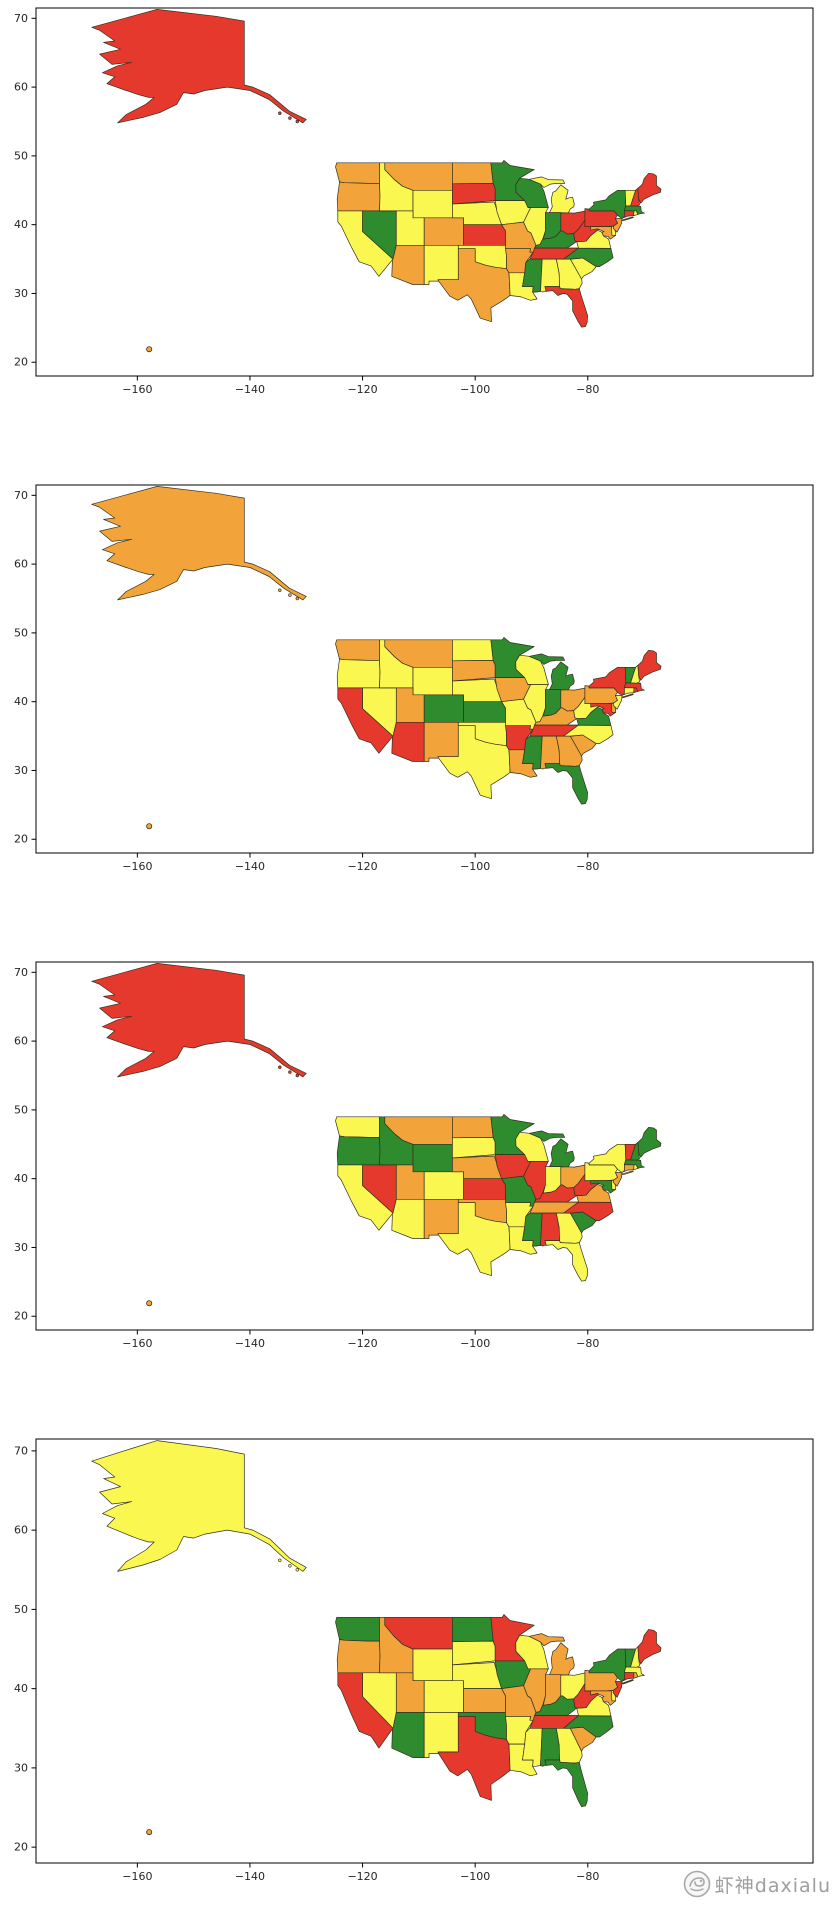 The width and height of the screenshot is (837, 1911). Describe the element at coordinates (408, 741) in the screenshot. I see `state-shape-AZ` at that location.